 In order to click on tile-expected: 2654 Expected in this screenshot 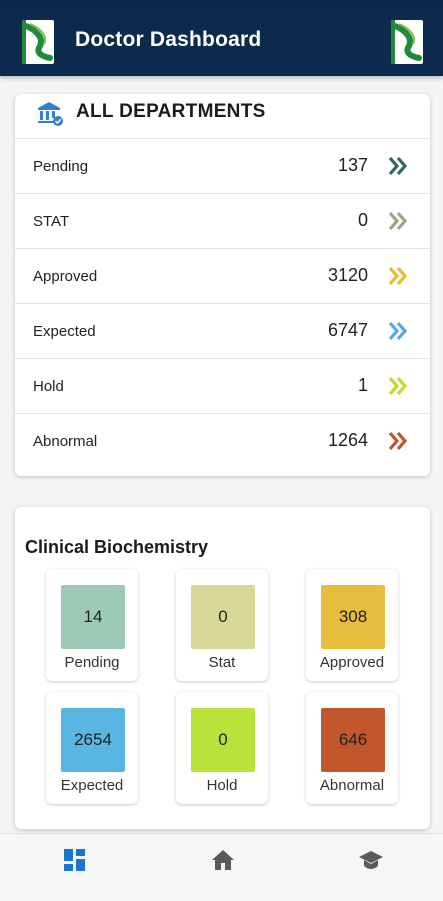, I will do `click(92, 748)`.